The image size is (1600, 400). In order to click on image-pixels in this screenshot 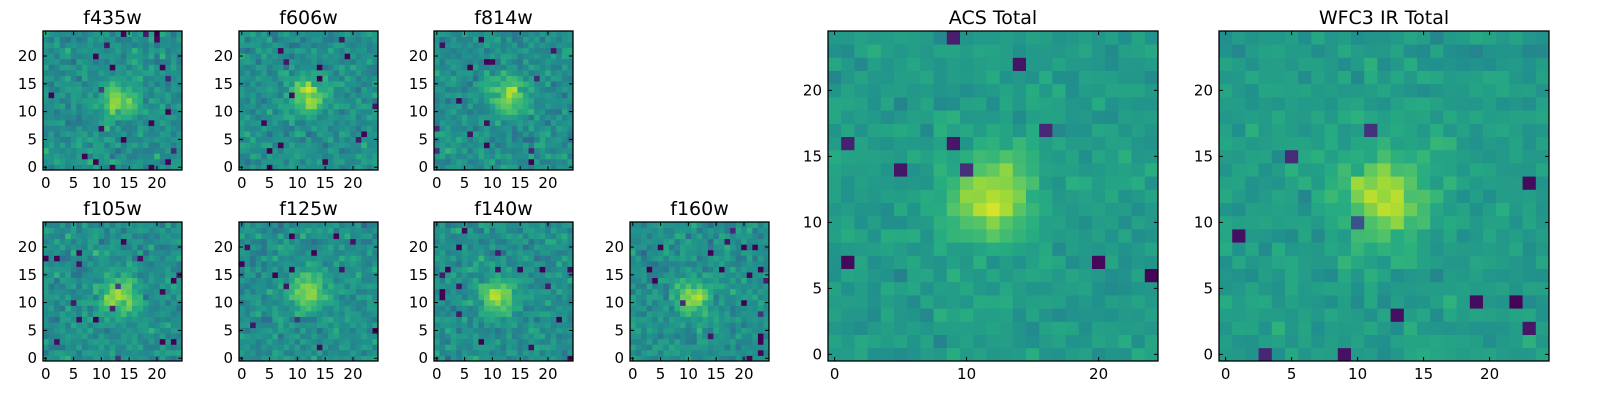, I will do `click(504, 292)`.